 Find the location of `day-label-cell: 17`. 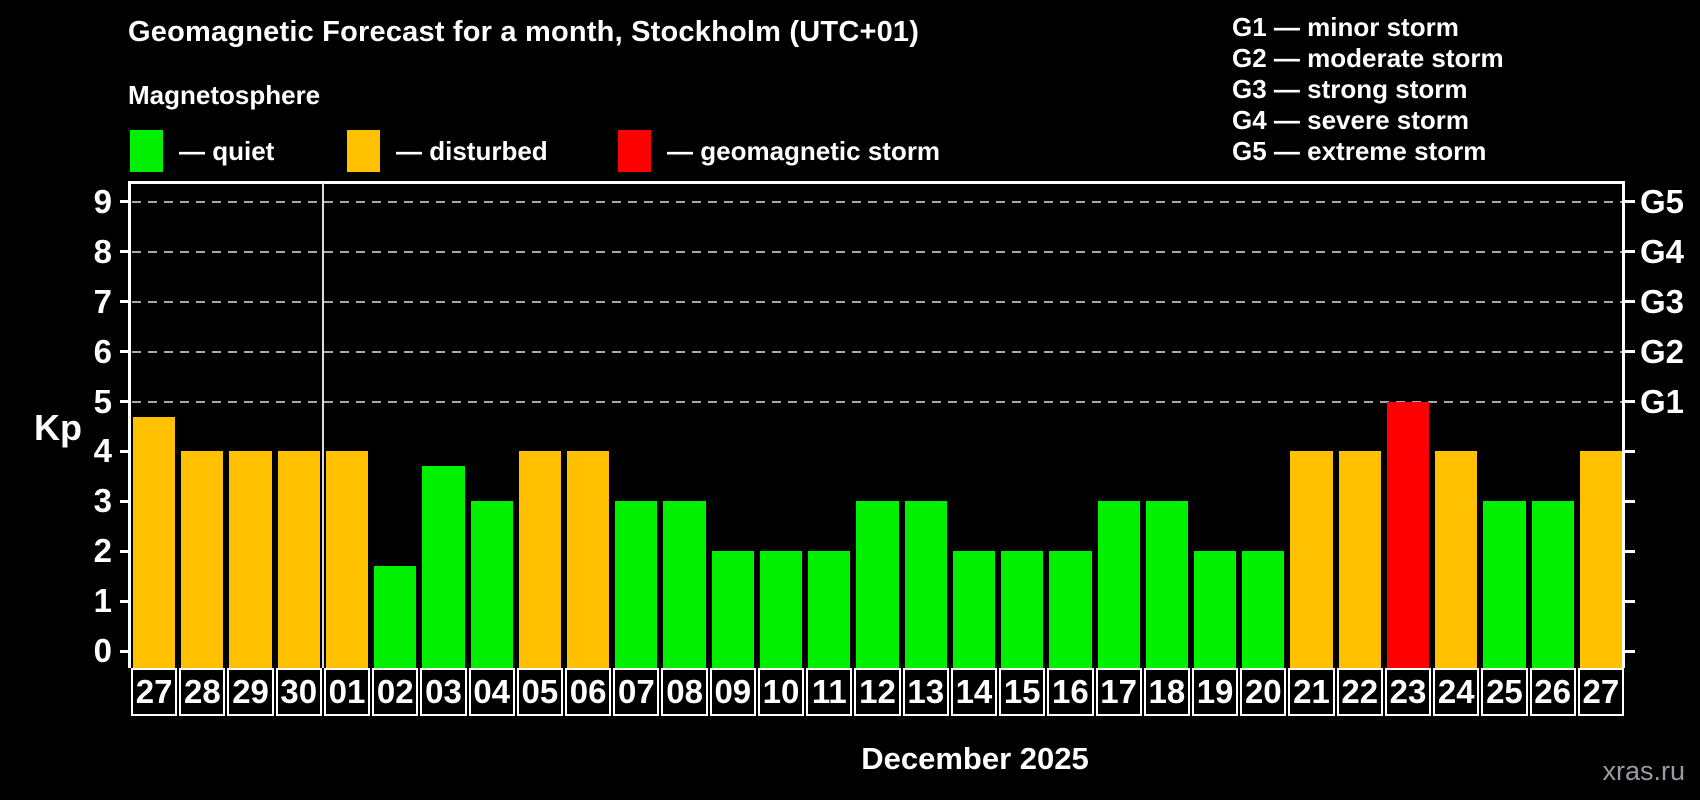

day-label-cell: 17 is located at coordinates (1118, 692).